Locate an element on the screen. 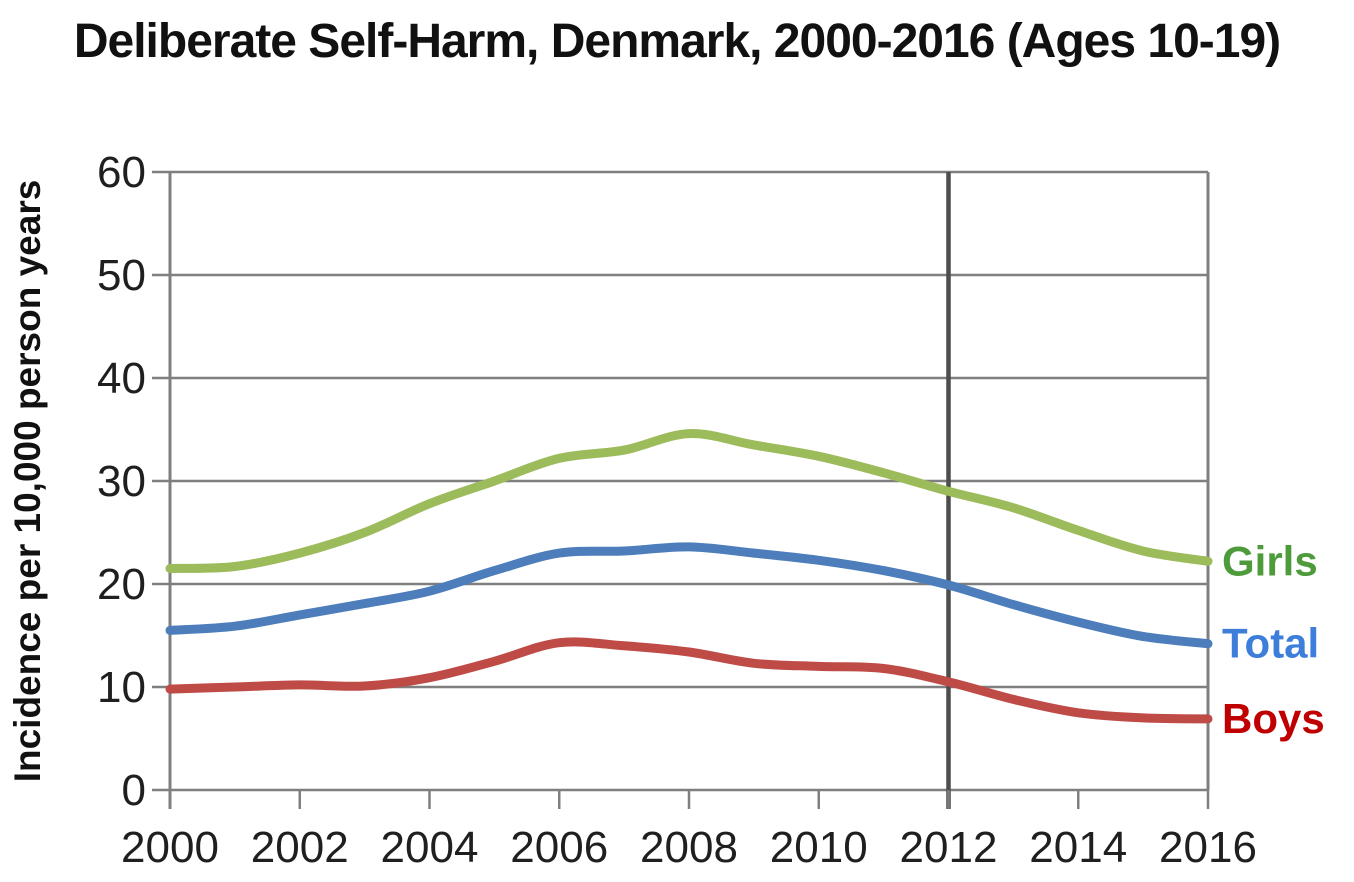 This screenshot has width=1354, height=882. x-tick-label: 2010 is located at coordinates (819, 847).